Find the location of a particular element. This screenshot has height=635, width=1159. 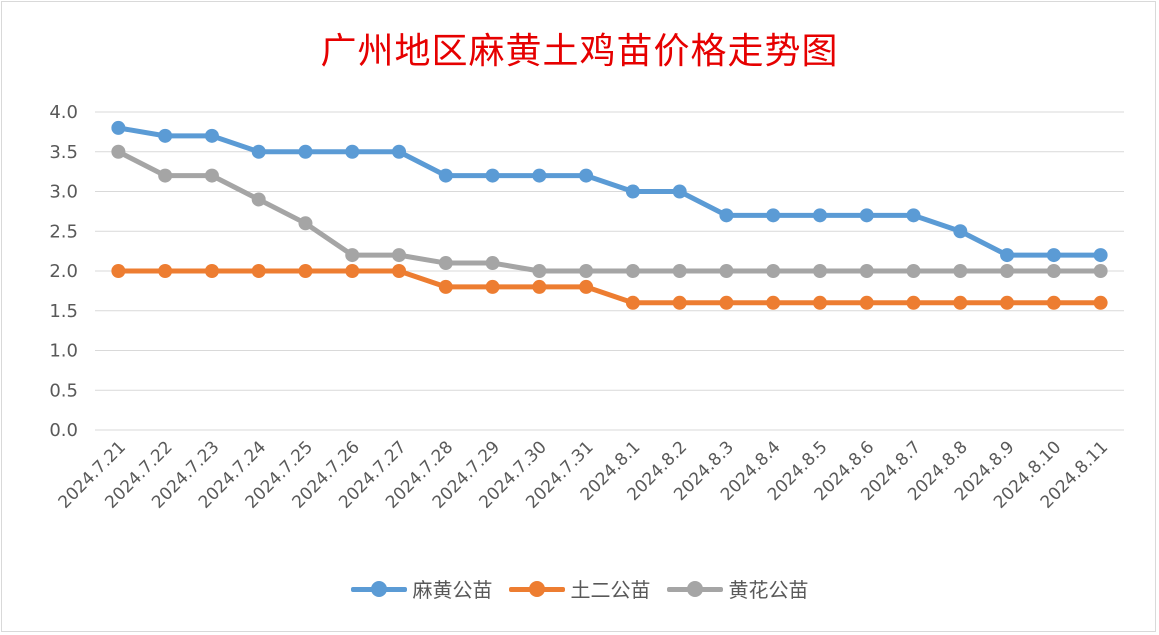

legend: 麻黄公苗 土二公苗 黄花公苗 is located at coordinates (579, 588).